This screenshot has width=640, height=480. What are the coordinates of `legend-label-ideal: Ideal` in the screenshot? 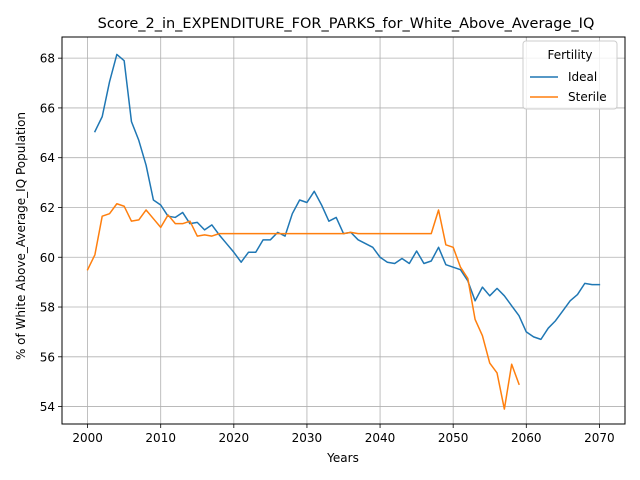 It's located at (582, 77).